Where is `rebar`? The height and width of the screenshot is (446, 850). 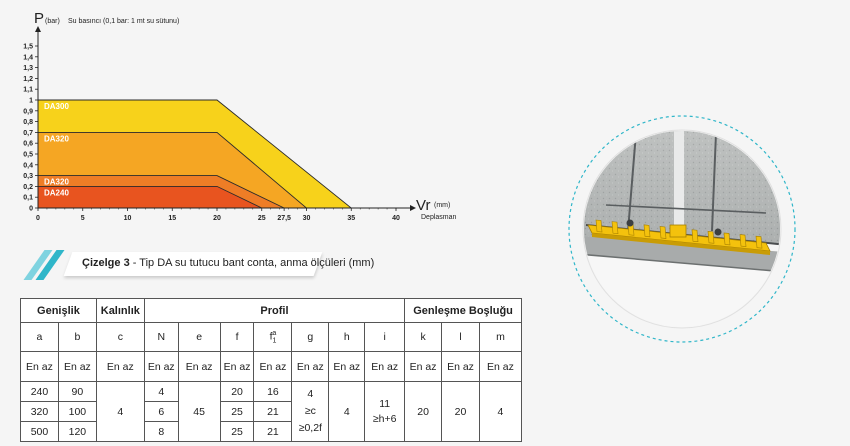 rebar is located at coordinates (714, 182).